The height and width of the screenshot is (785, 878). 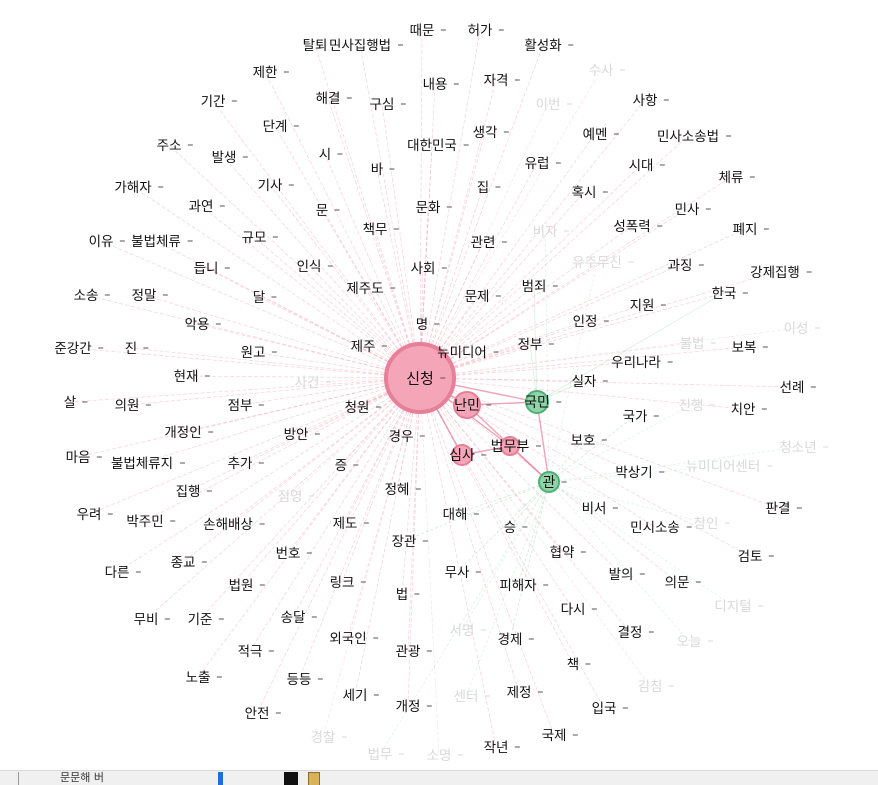 What do you see at coordinates (744, 348) in the screenshot?
I see `node-label: 보복` at bounding box center [744, 348].